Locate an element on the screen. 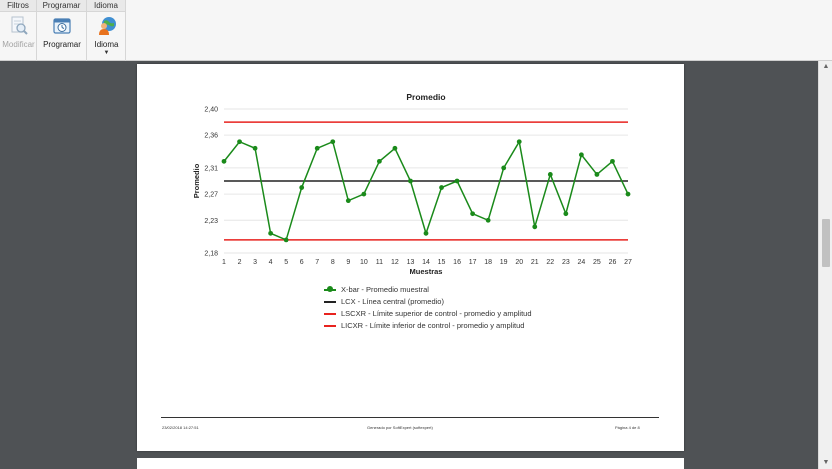 The height and width of the screenshot is (469, 832). y-tick-label: 2,18 is located at coordinates (211, 254).